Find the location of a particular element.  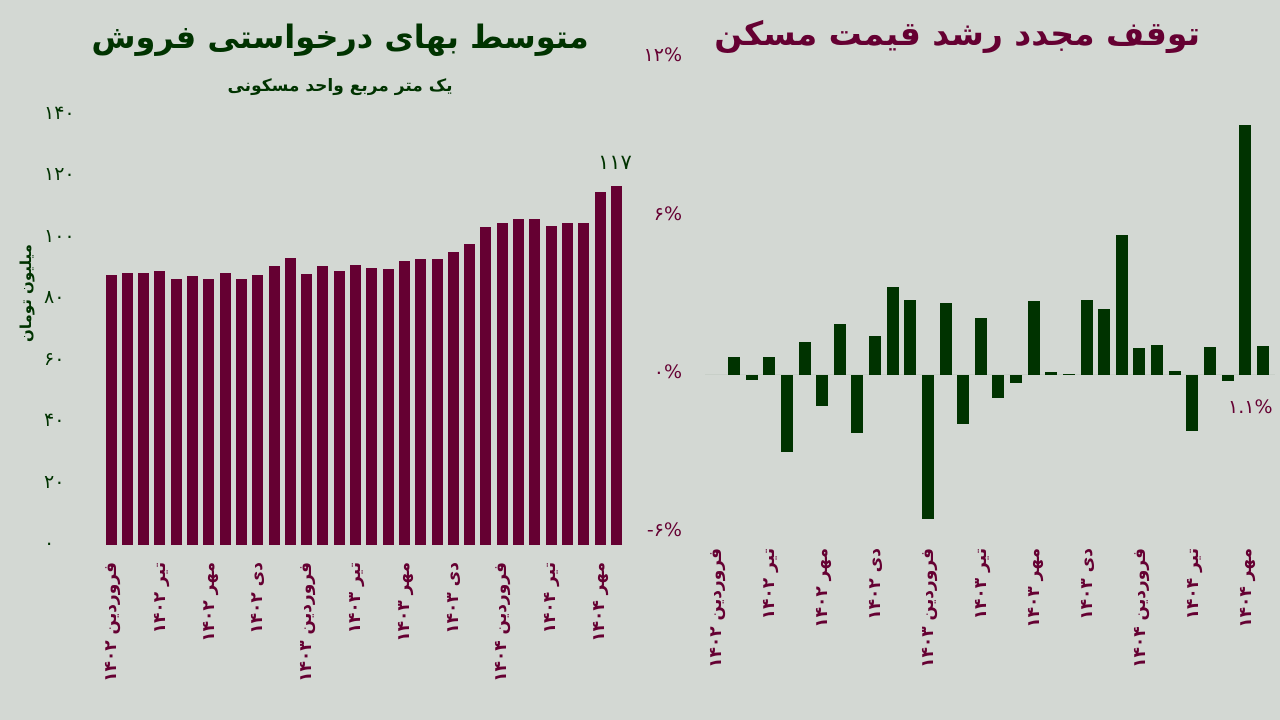

left-x-tick: مهر ۱۴۰۴ is located at coordinates (599, 602).